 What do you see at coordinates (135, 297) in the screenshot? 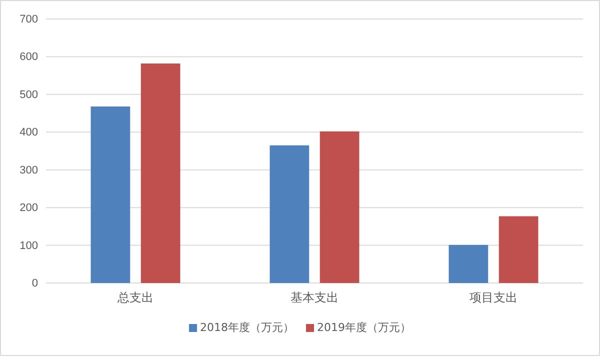
I see `x-tick-label: 总支出` at bounding box center [135, 297].